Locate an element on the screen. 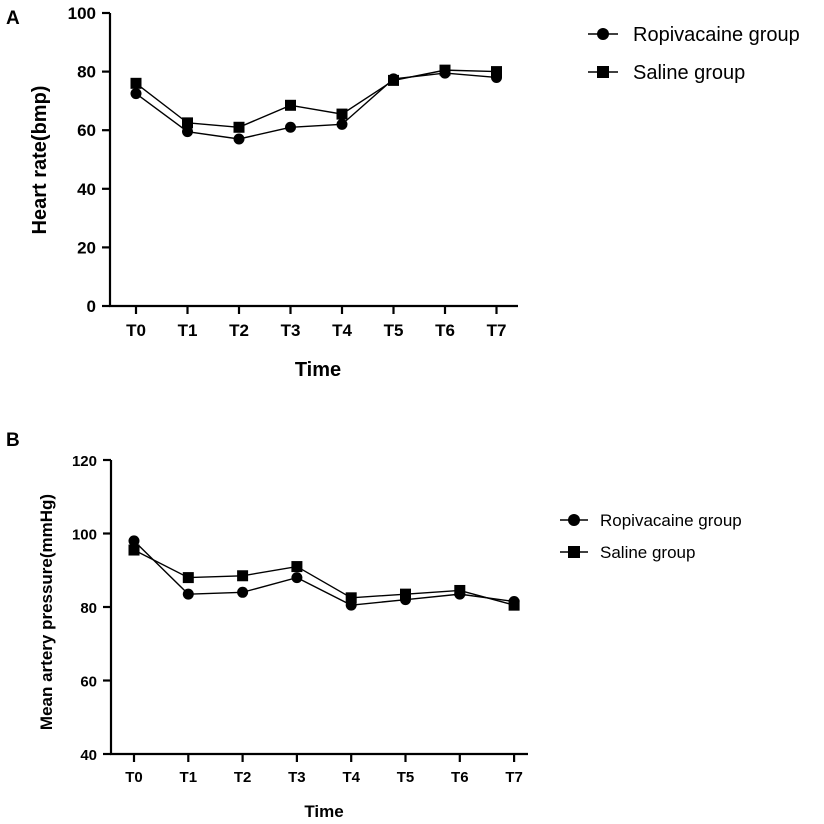 This screenshot has width=824, height=824. y-tick-label-a-0: 0 is located at coordinates (91, 306).